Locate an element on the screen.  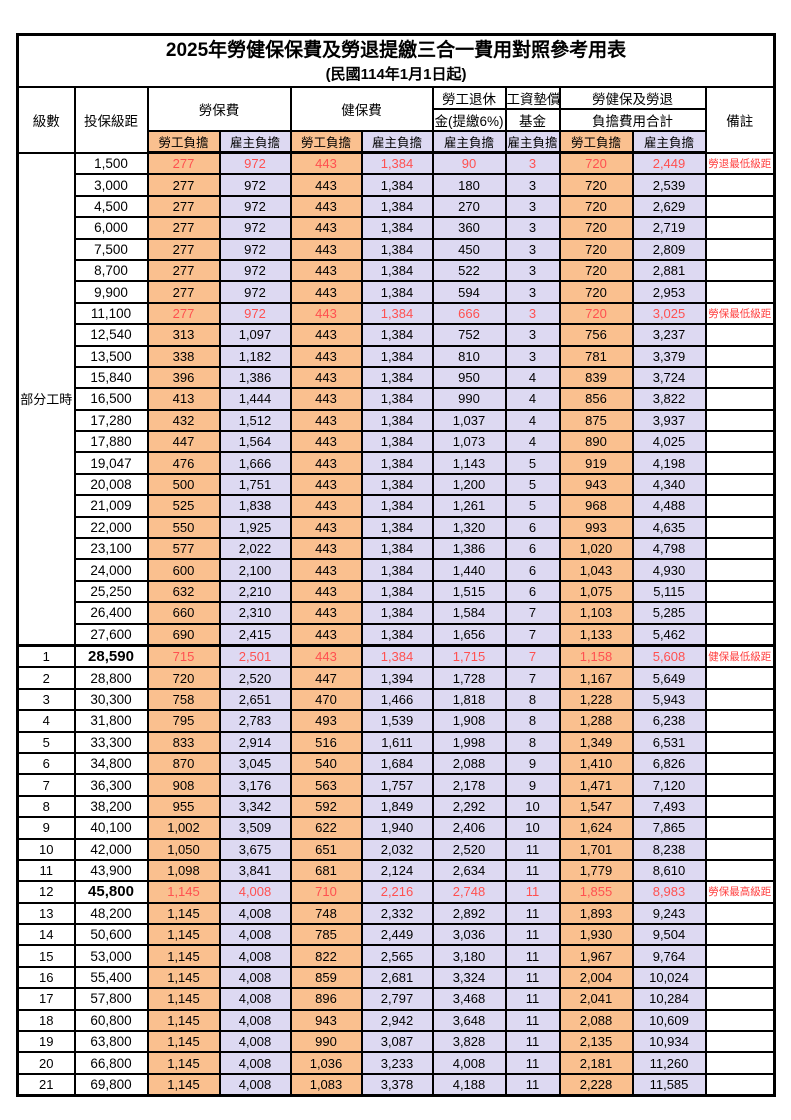
bracket-cell: 48,200 is located at coordinates (111, 913).